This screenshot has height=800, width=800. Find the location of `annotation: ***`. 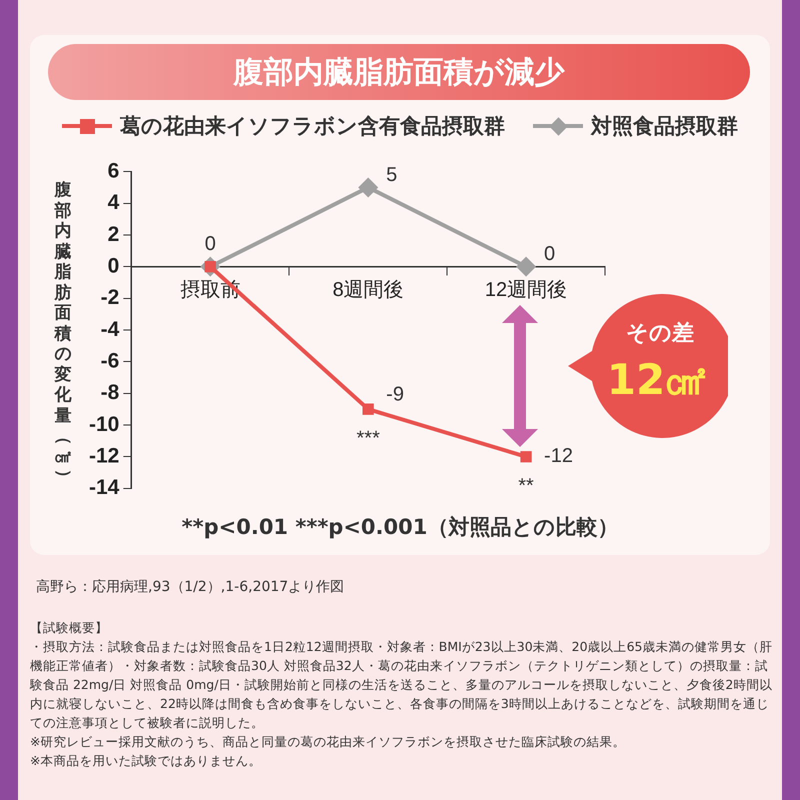

annotation: *** is located at coordinates (368, 439).